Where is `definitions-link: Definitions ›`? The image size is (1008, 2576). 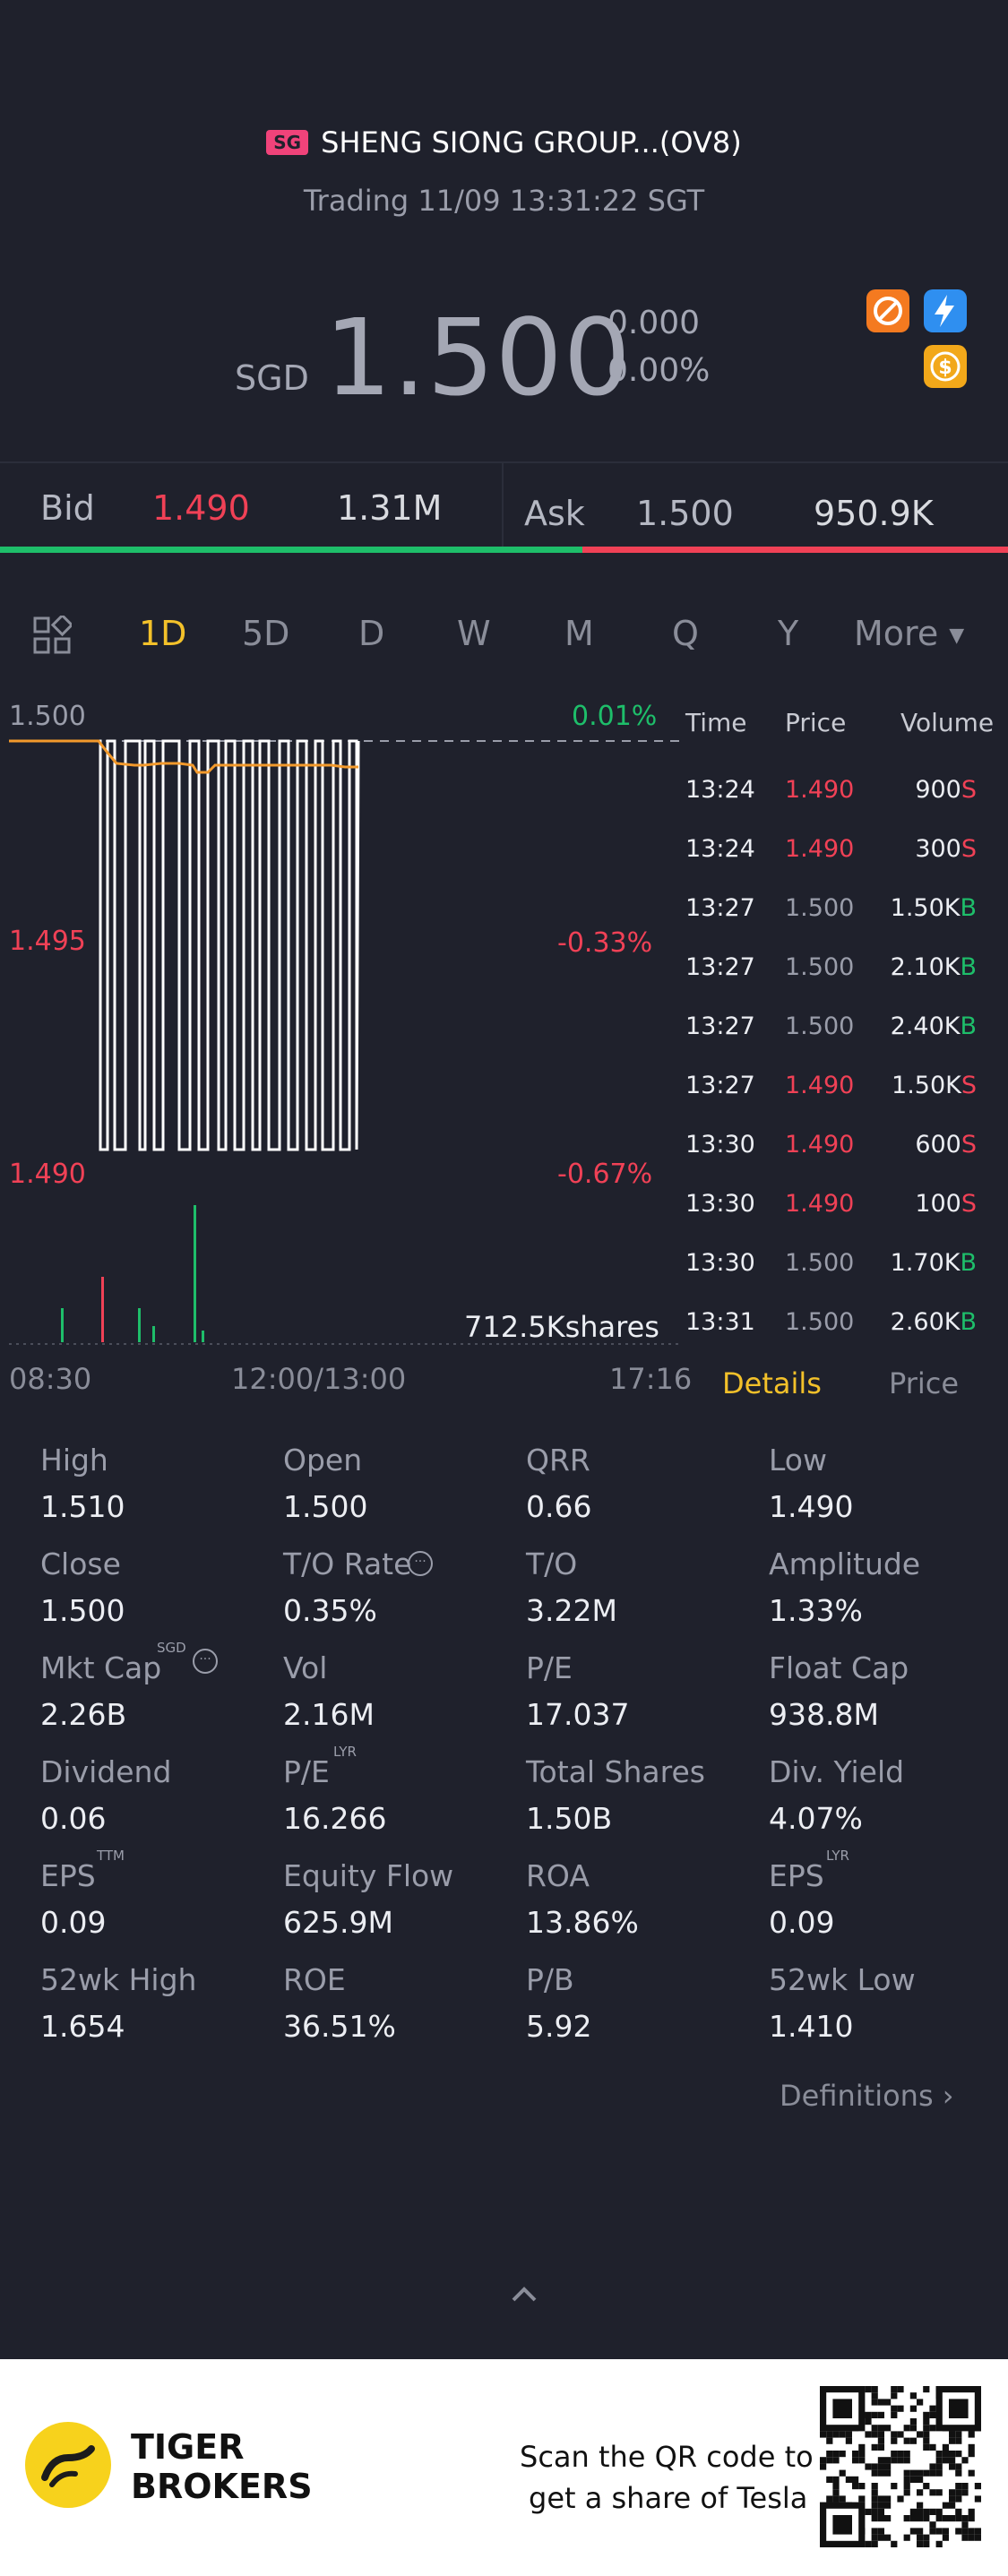
definitions-link: Definitions › is located at coordinates (867, 2096).